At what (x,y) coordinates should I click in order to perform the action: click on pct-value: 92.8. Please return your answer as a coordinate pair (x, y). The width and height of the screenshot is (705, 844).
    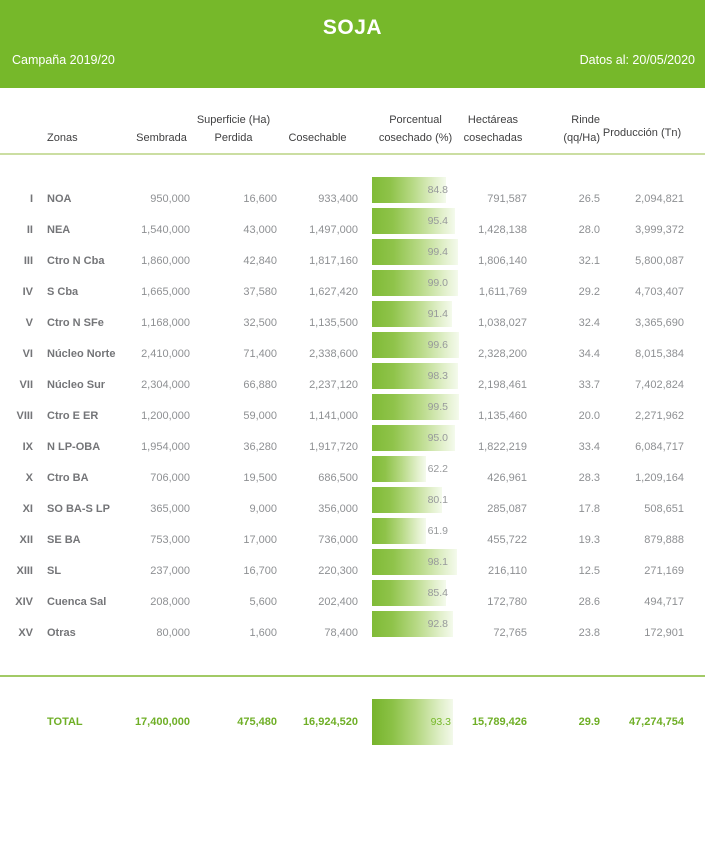
    Looking at the image, I should click on (437, 623).